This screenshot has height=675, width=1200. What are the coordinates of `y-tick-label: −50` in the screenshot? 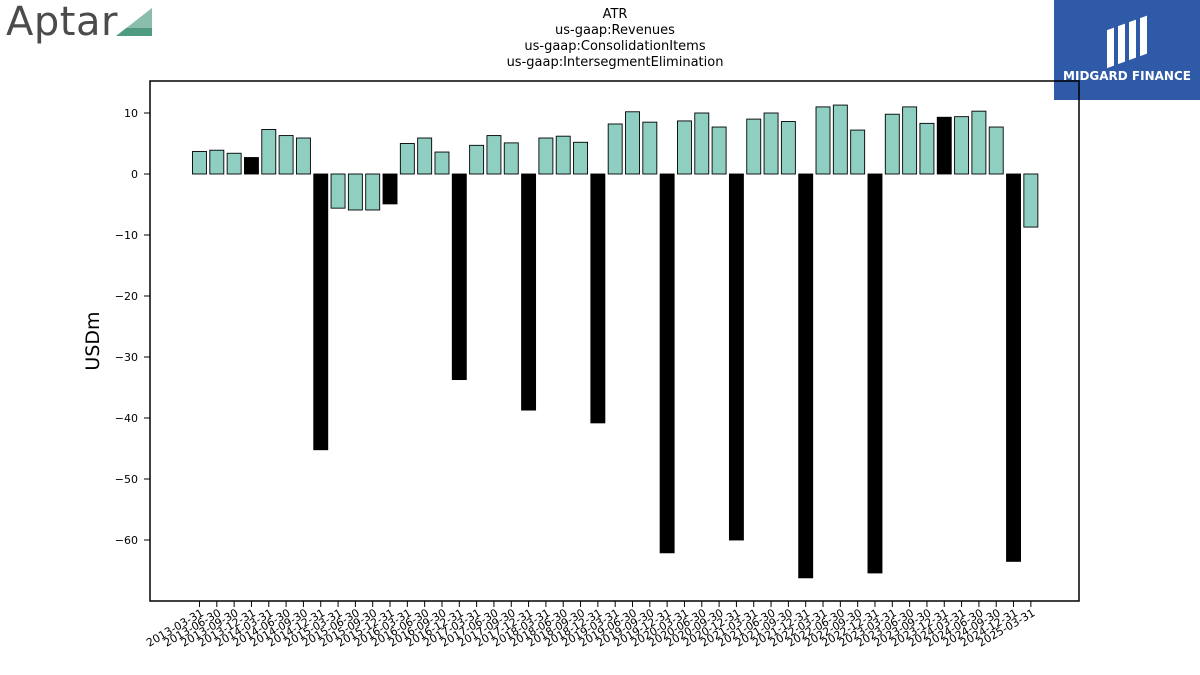 It's located at (126, 479).